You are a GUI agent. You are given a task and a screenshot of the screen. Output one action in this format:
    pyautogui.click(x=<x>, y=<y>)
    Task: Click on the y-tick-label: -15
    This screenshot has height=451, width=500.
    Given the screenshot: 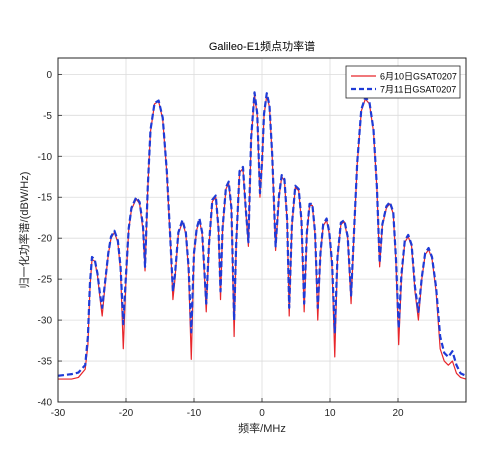 What is the action you would take?
    pyautogui.click(x=45, y=198)
    